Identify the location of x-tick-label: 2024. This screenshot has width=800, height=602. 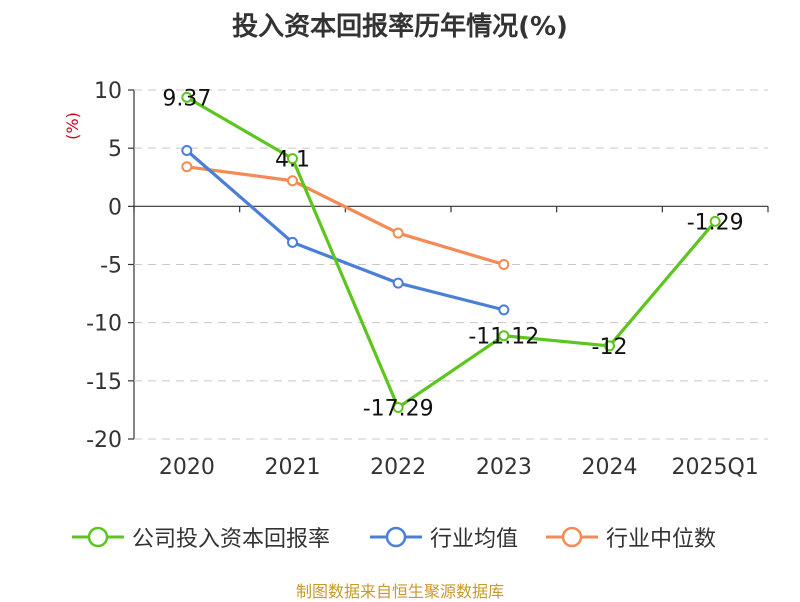
(610, 467).